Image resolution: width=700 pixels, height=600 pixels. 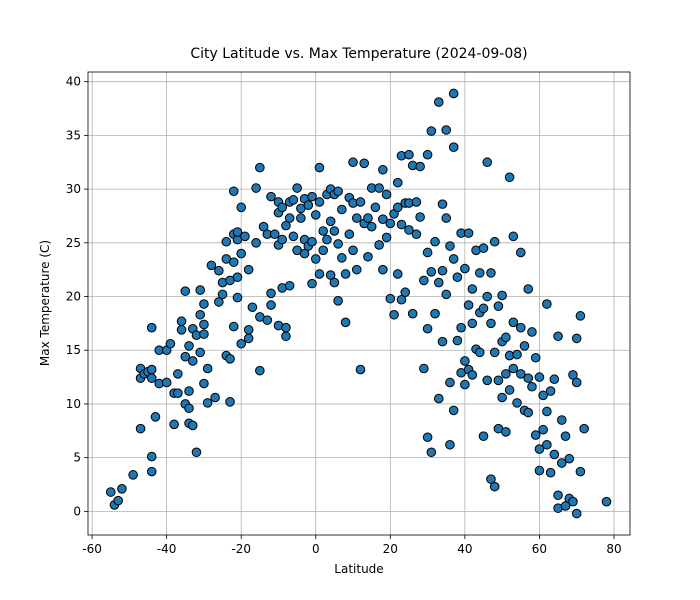 I want to click on x-tick-label: -20, so click(x=241, y=549).